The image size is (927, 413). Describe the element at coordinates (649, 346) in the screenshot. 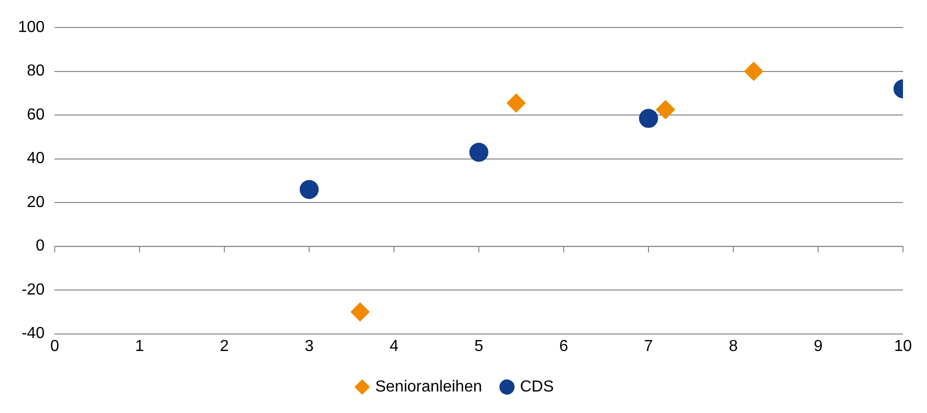

I see `x-tick-label: 7` at that location.